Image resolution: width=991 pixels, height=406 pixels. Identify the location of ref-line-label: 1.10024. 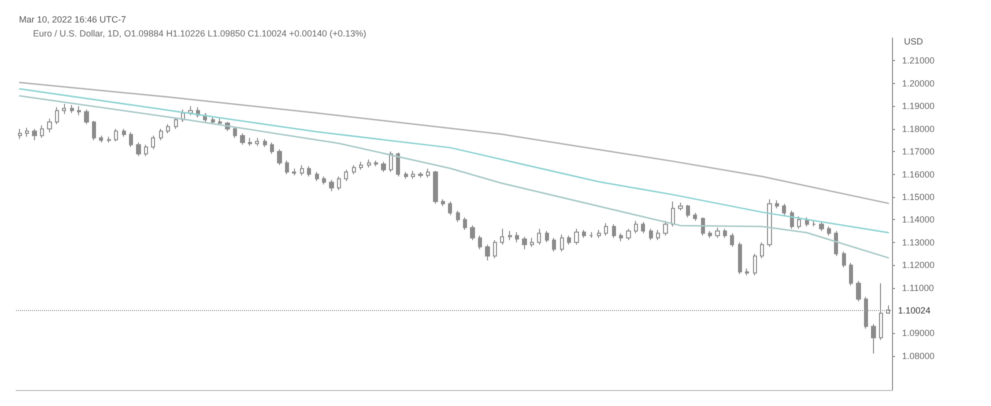
(914, 311).